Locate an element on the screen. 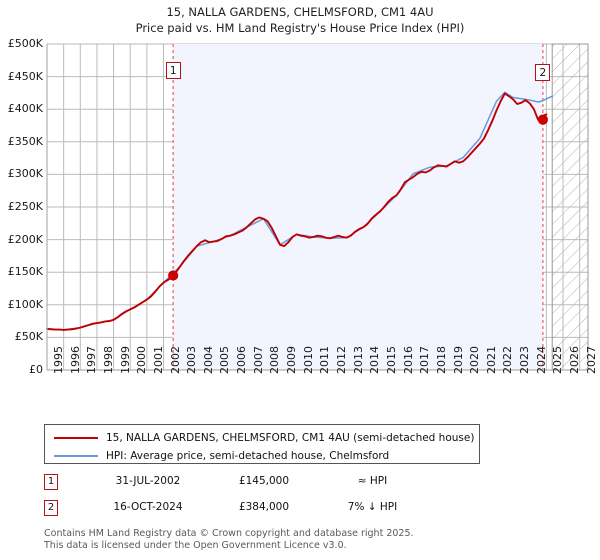 This screenshot has height=560, width=600. x-axis-tick-label: 2021 is located at coordinates (491, 360).